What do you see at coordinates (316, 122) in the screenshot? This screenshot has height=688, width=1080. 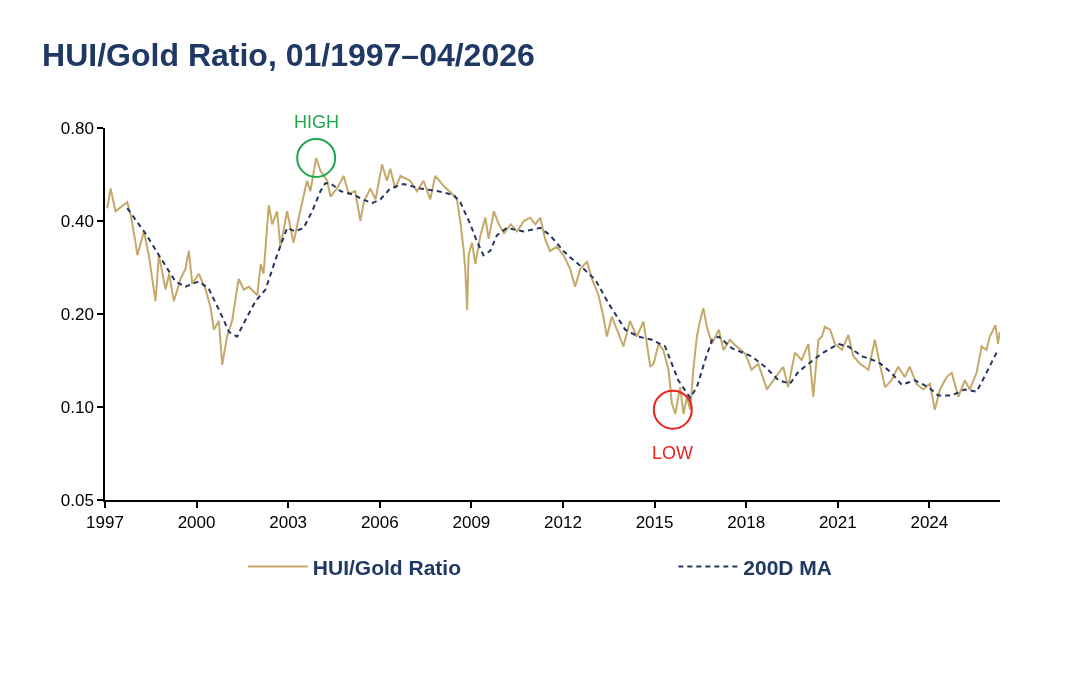 I see `annotation: HIGH` at bounding box center [316, 122].